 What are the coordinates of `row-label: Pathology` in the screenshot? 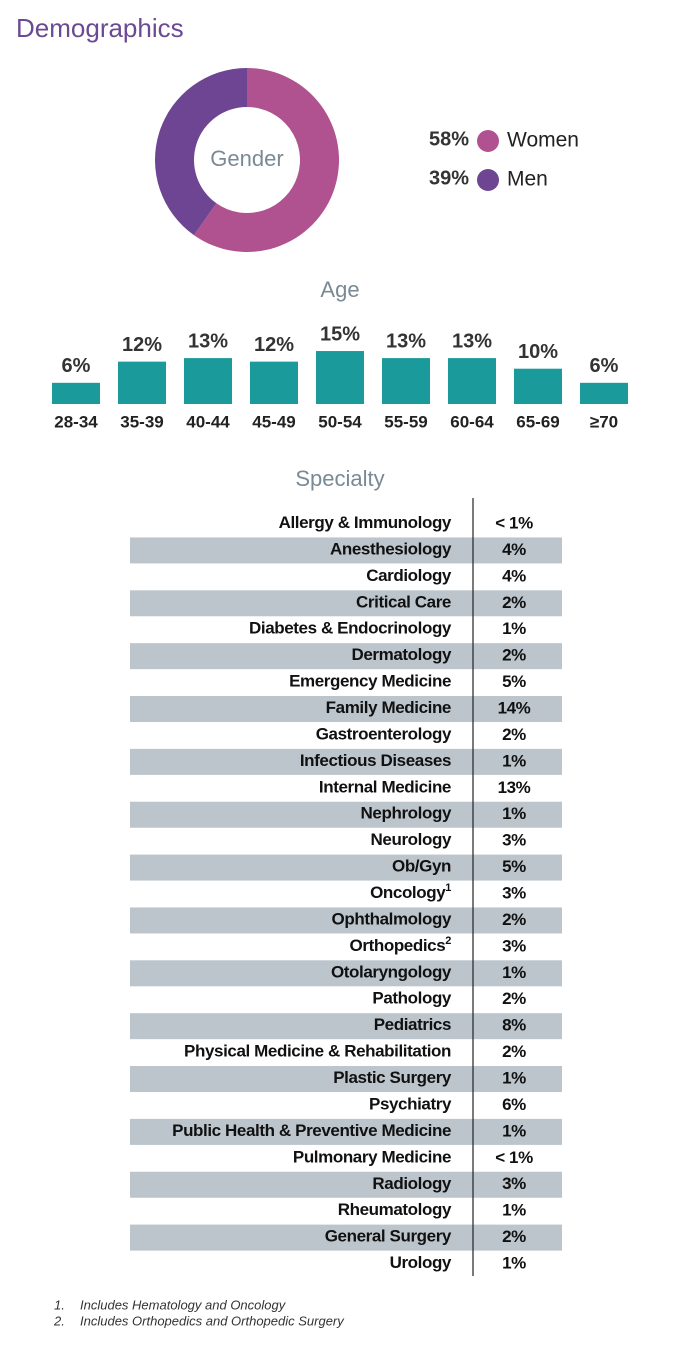 It's located at (412, 998).